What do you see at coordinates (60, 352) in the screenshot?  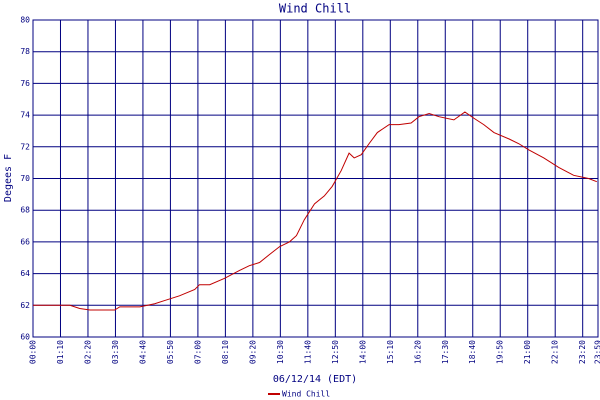 I see `x-tick-label: 01:10` at bounding box center [60, 352].